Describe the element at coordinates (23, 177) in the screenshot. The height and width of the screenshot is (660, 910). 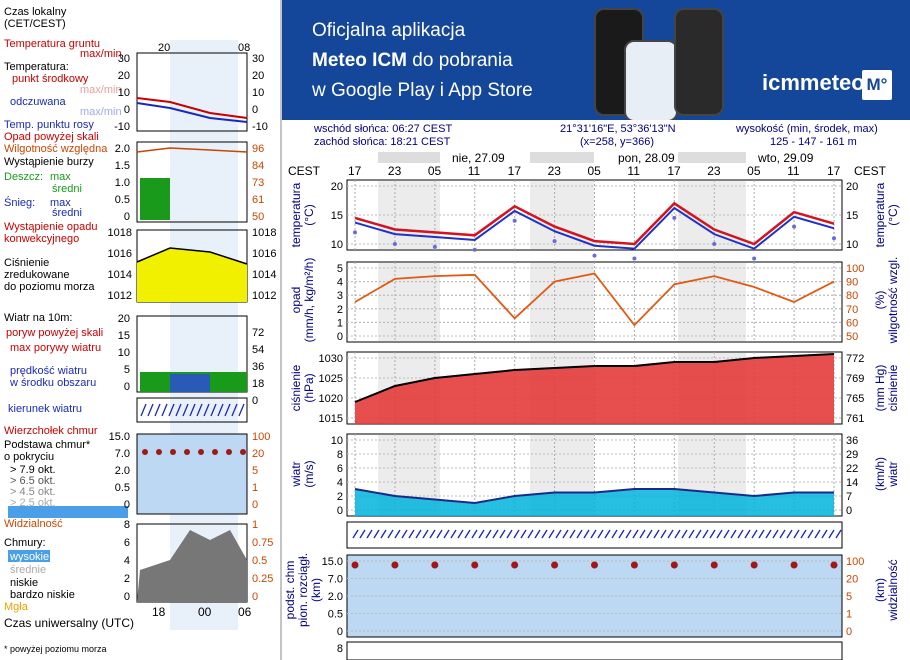
I see `legend-deszcz: Deszcz:` at that location.